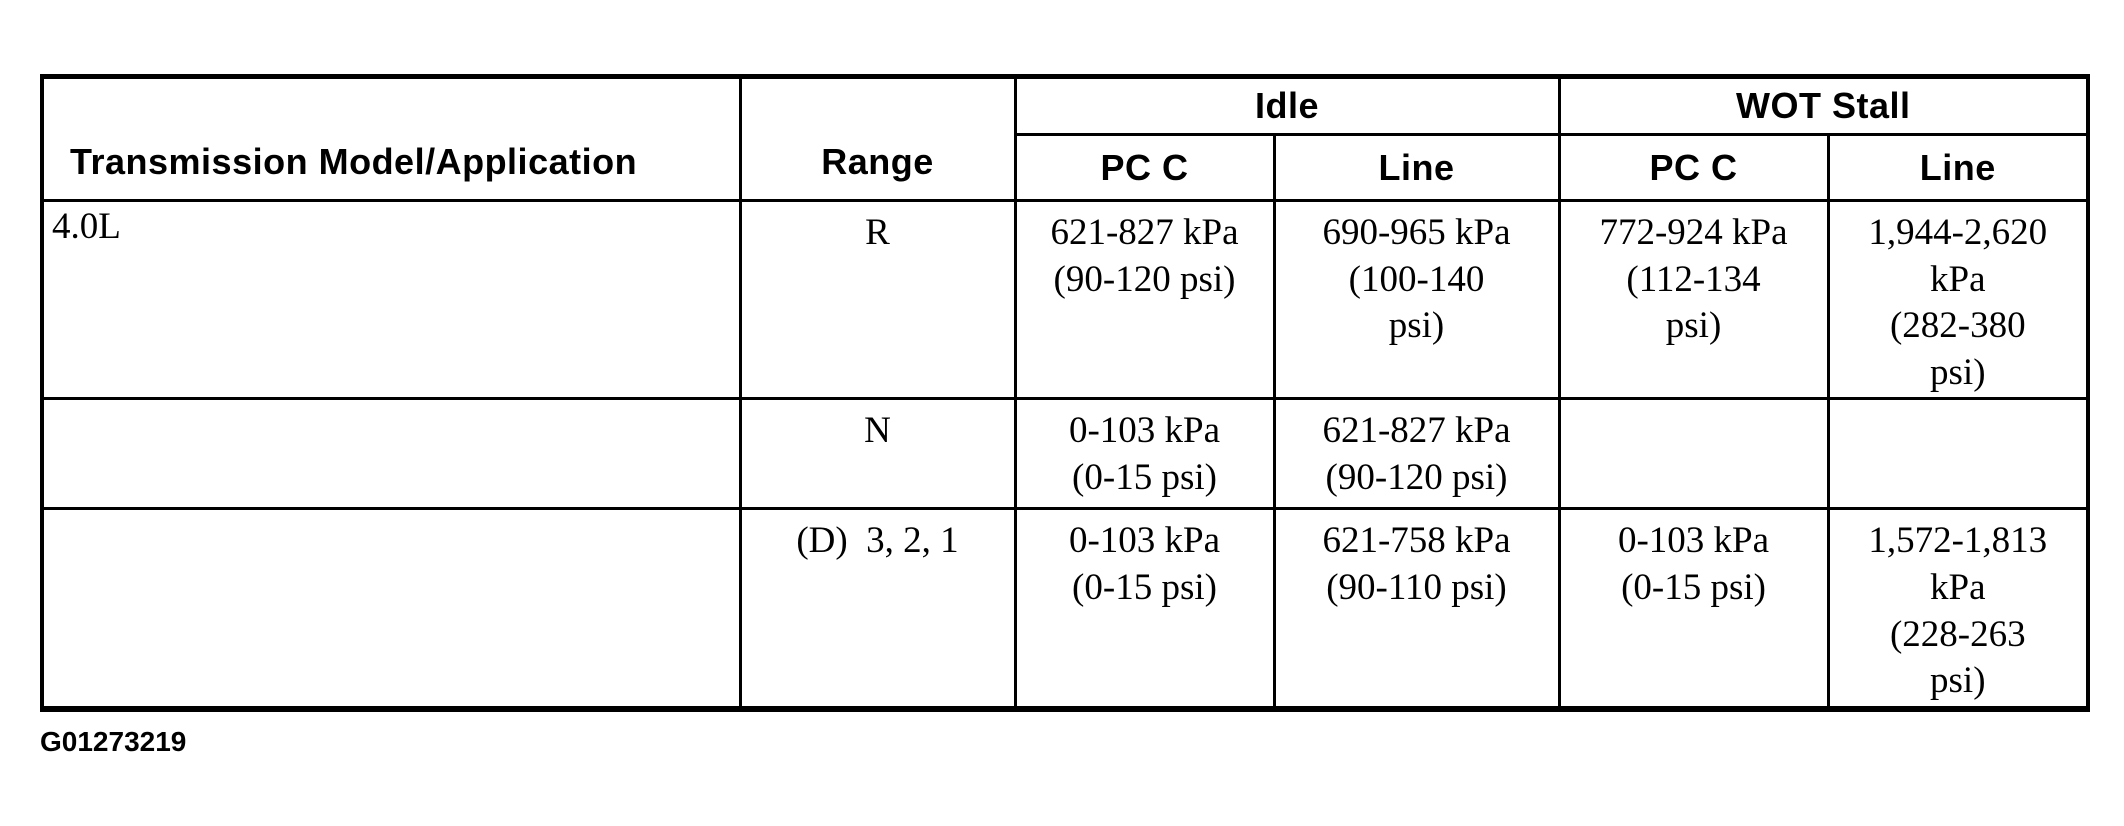  Describe the element at coordinates (1693, 609) in the screenshot. I see `cell-wot-pcc: 0-103 kPa (0-15 psi)` at that location.